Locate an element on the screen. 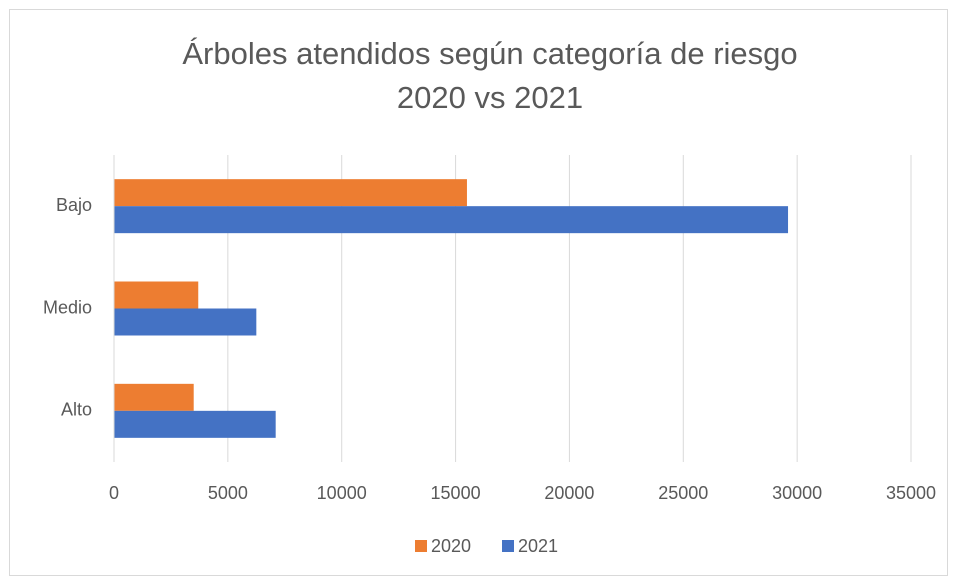 This screenshot has height=580, width=956. y-tick-label: Medio is located at coordinates (67, 307).